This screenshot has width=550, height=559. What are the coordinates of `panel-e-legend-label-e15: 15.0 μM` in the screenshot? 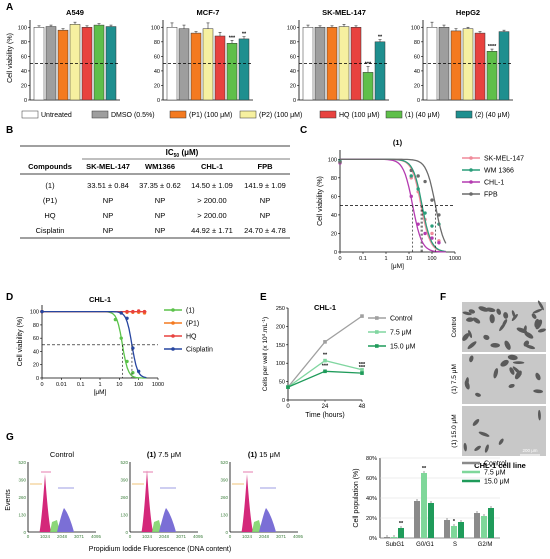 It's located at (403, 347).